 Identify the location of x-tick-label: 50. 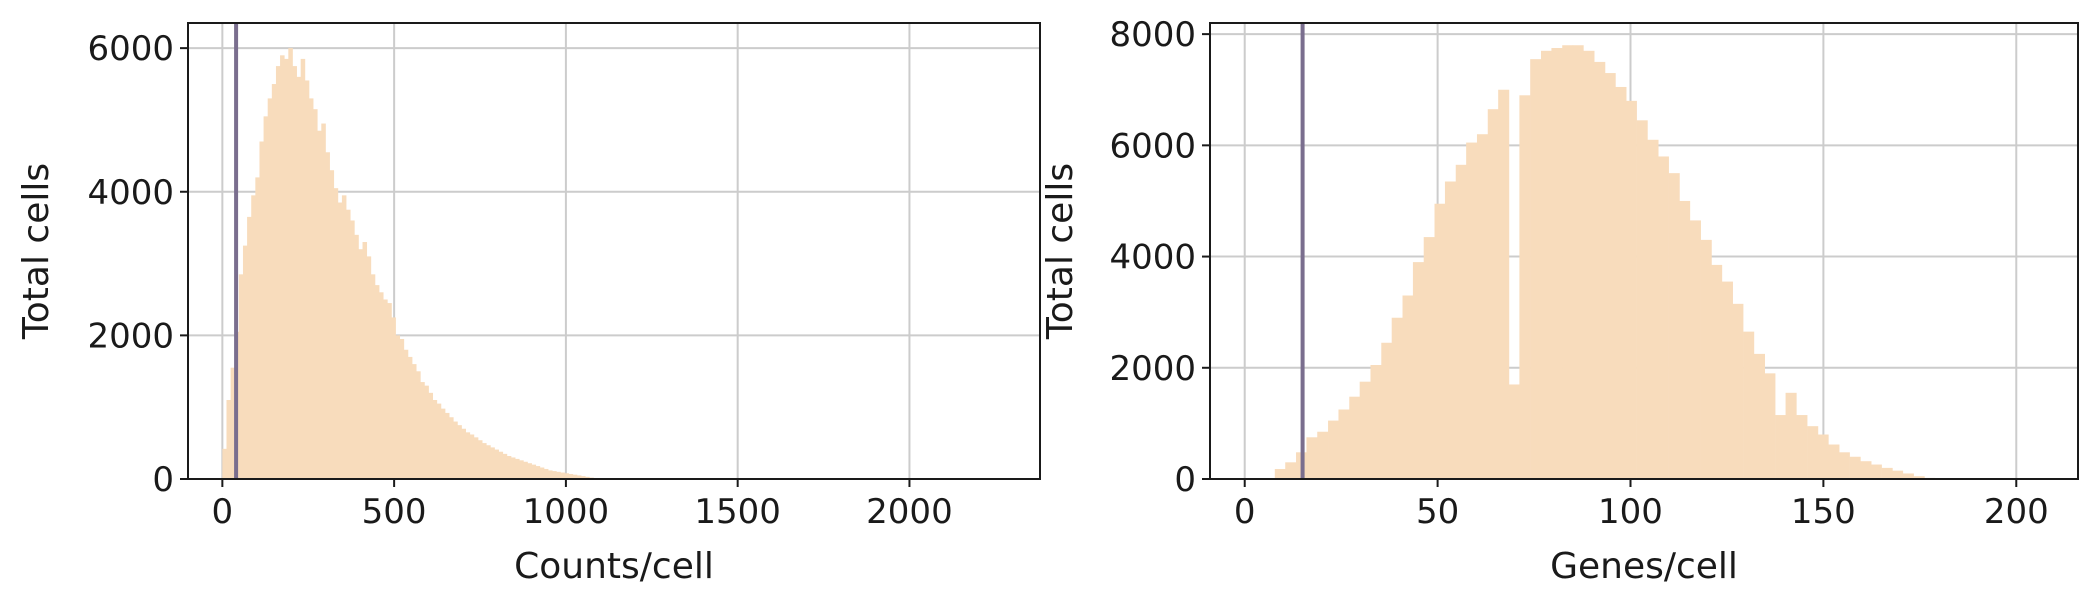
(1437, 512).